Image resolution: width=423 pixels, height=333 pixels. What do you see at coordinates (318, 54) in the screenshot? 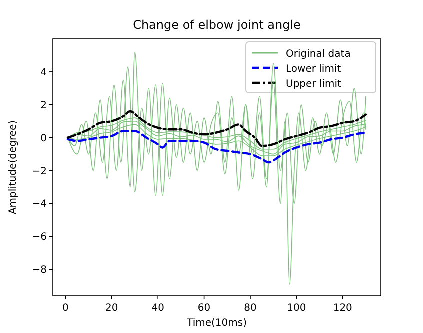
I see `legend-label: Original data` at bounding box center [318, 54].